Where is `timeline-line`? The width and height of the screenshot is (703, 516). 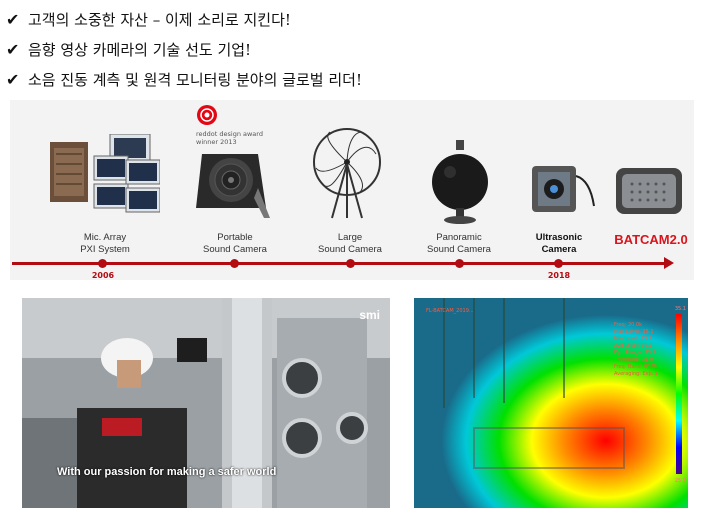 timeline-line is located at coordinates (339, 263).